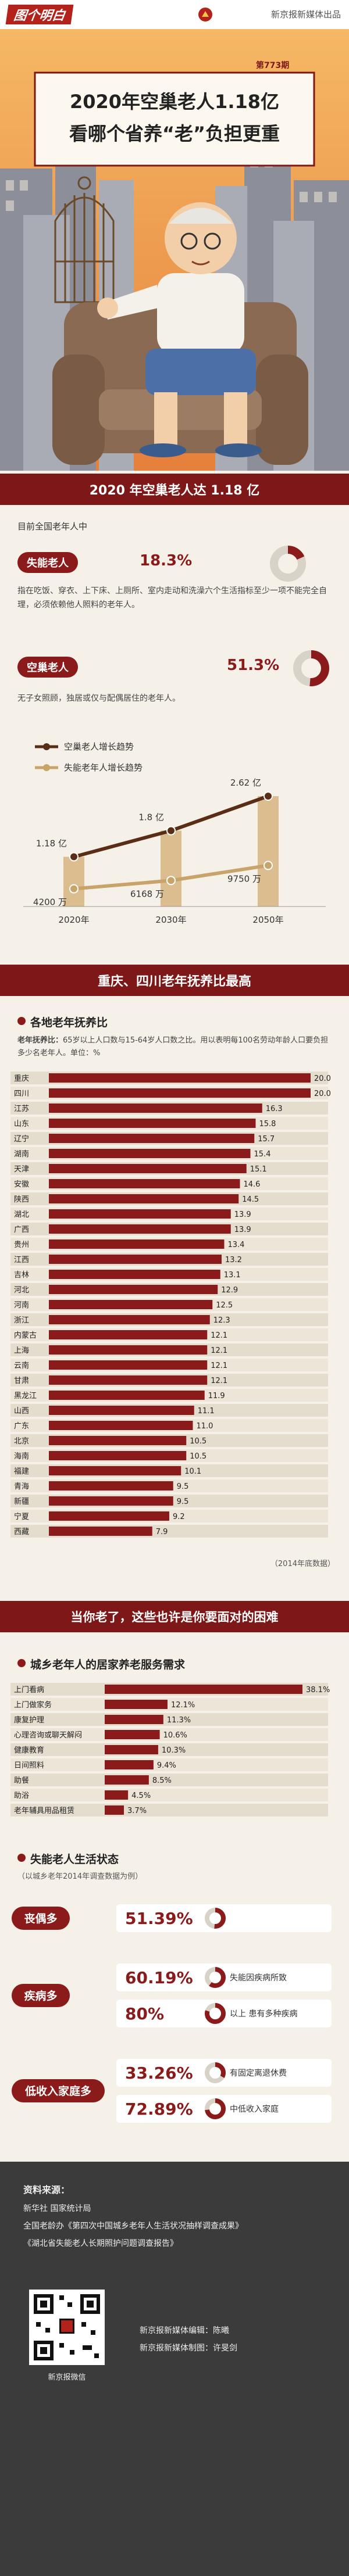 This screenshot has width=349, height=2576. Describe the element at coordinates (29, 1750) in the screenshot. I see `category-label: 健康教育` at that location.